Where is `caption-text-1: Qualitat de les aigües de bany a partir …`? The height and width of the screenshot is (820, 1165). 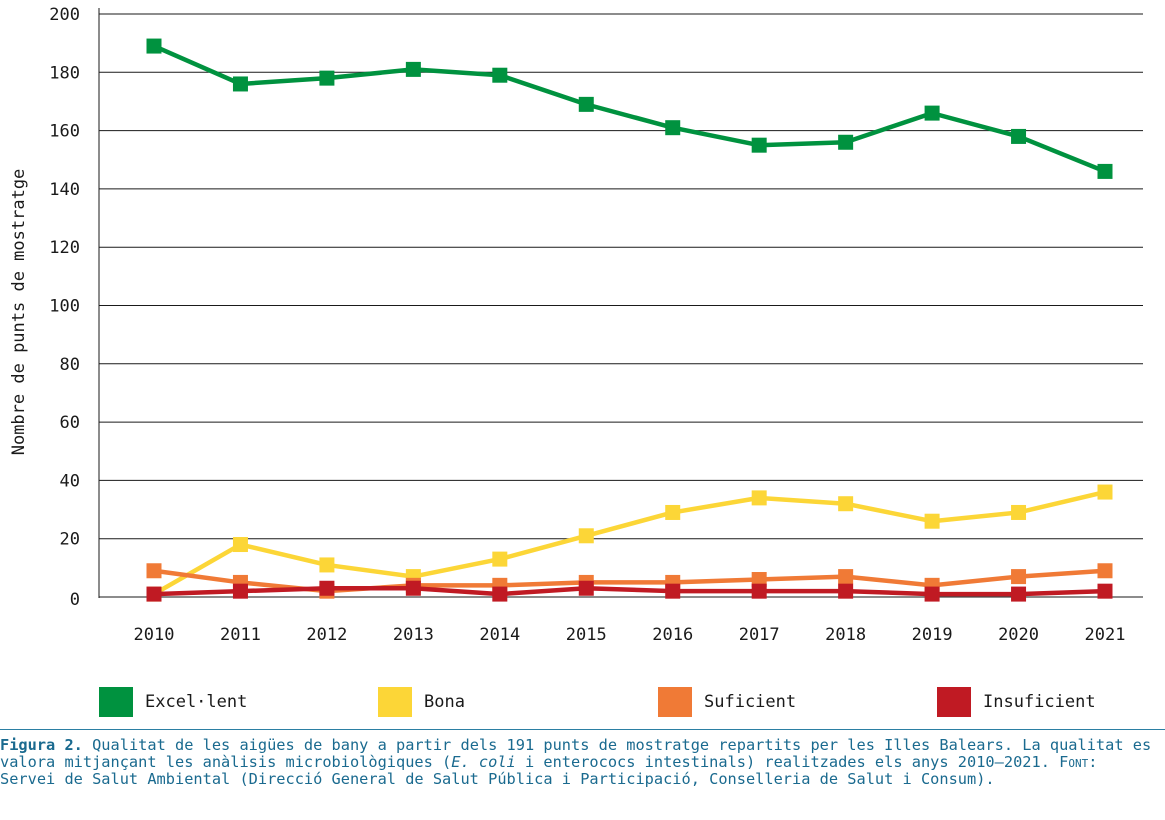
caption-text-1: Qualitat de les aigües de bany a partir … is located at coordinates (576, 753).